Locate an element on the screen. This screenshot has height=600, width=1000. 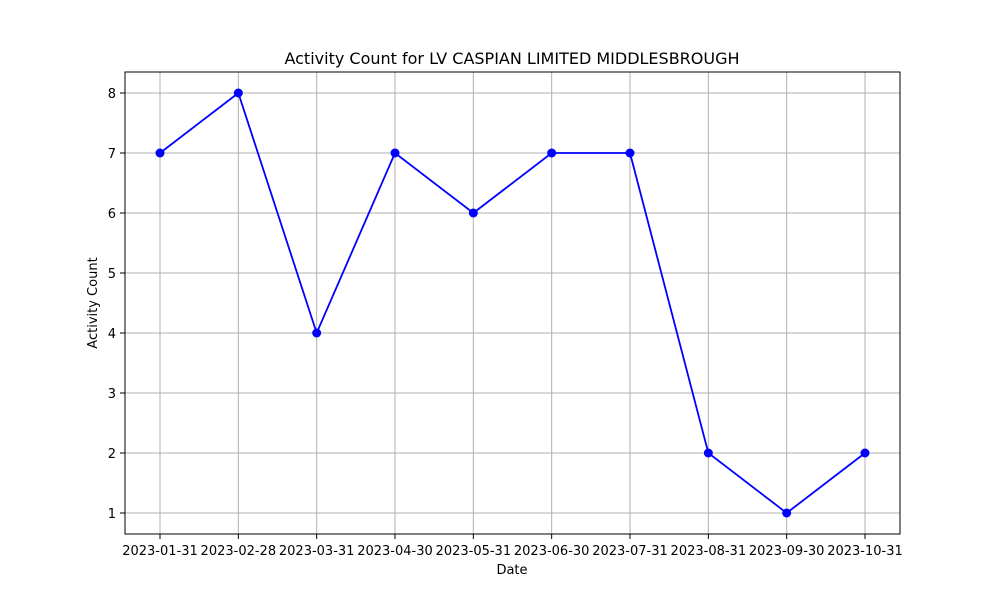
x-tick-label: 2023-03-31 is located at coordinates (317, 551).